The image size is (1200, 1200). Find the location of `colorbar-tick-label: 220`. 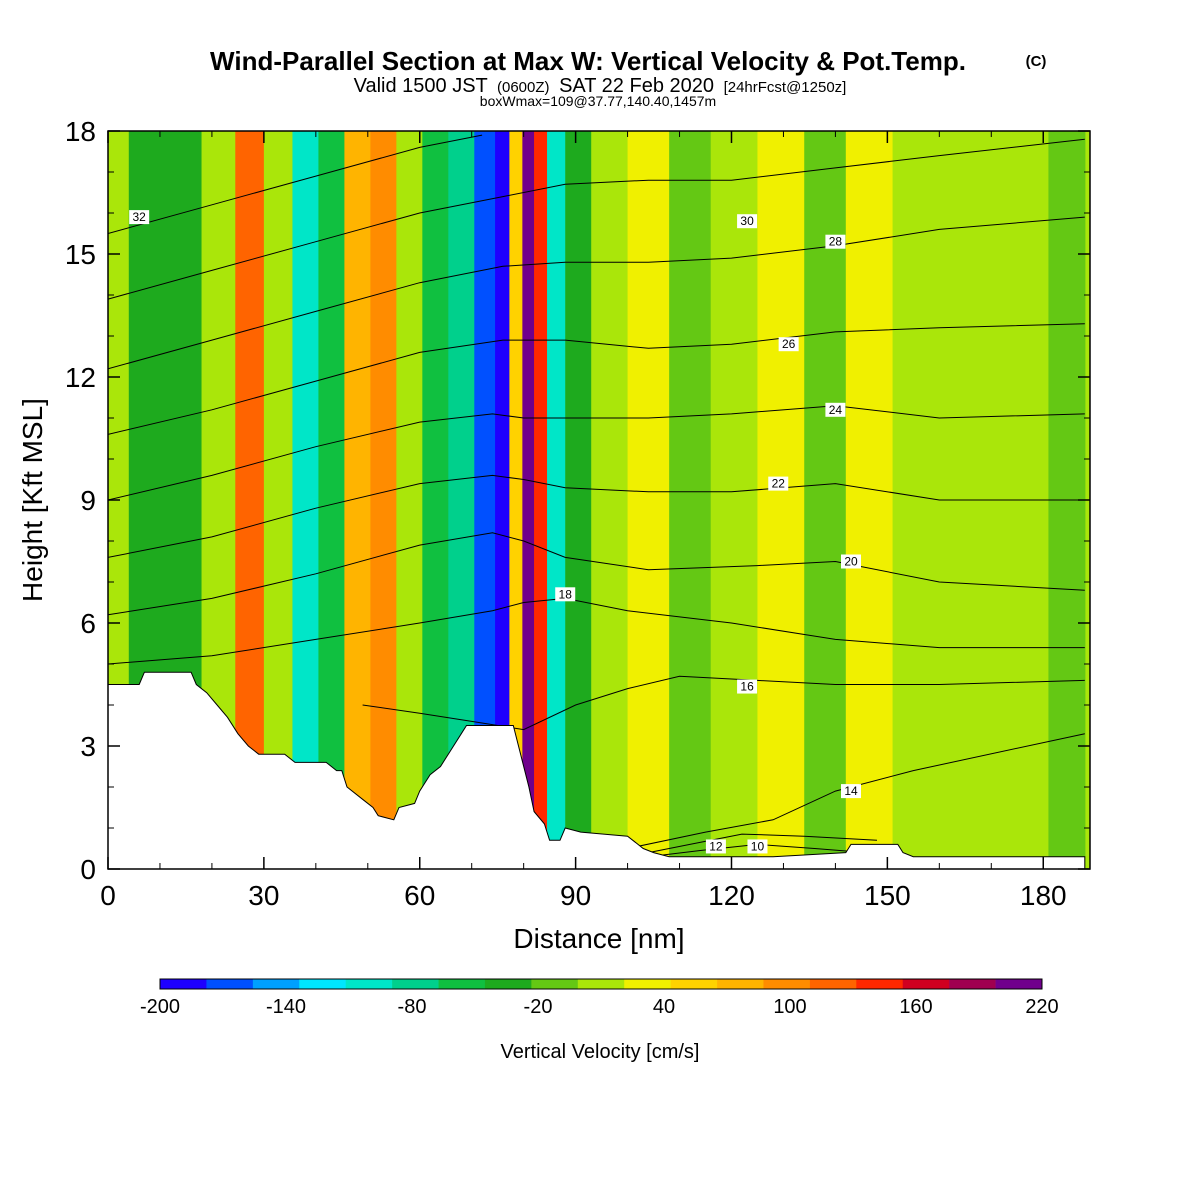

colorbar-tick-label: 220 is located at coordinates (1041, 1007).